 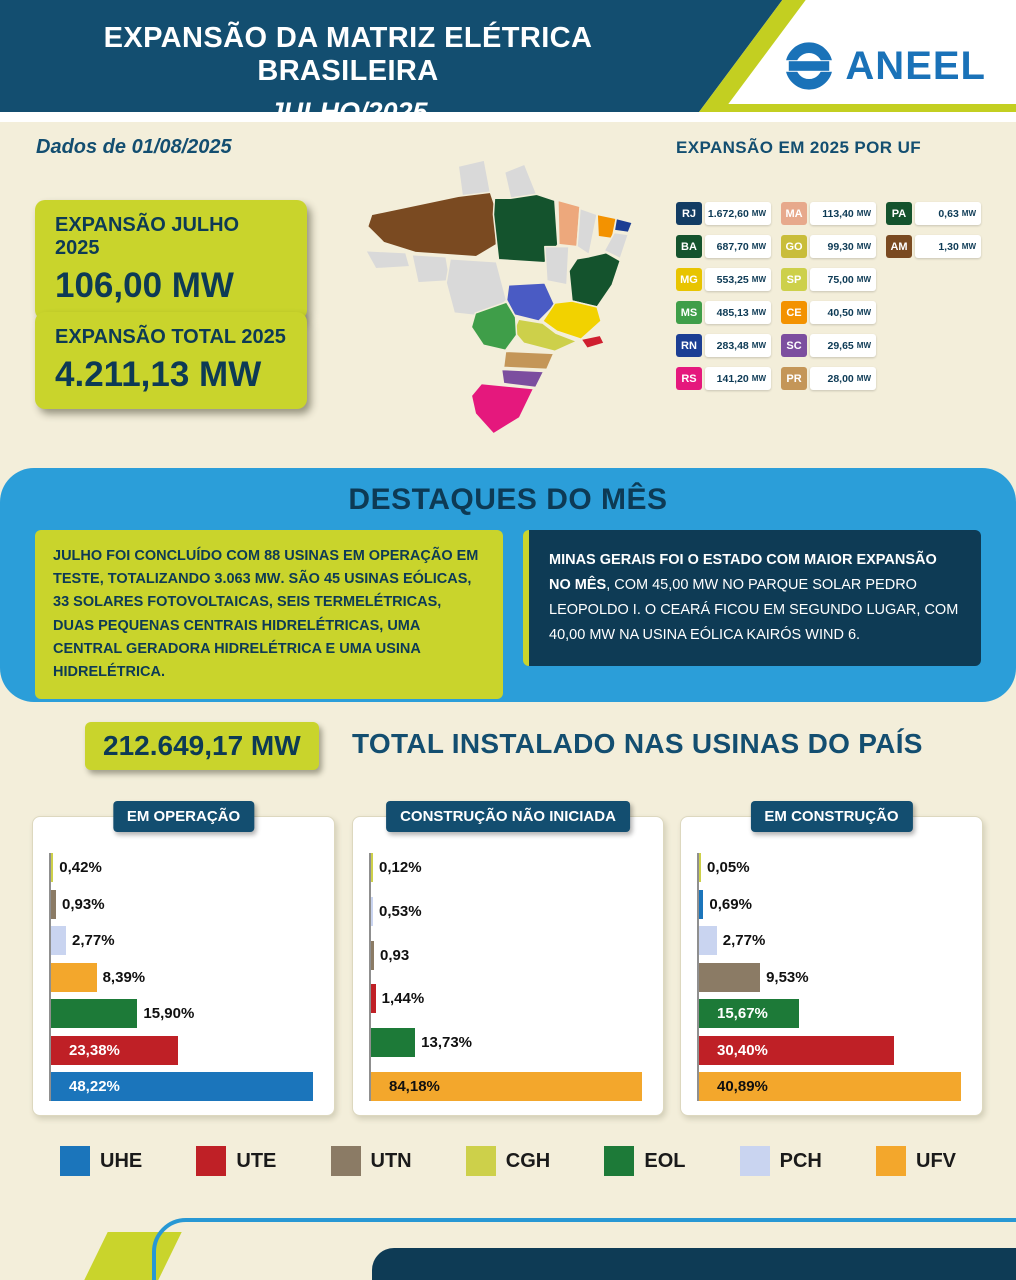 I want to click on bar-ufv: 40,89%, so click(x=830, y=1086).